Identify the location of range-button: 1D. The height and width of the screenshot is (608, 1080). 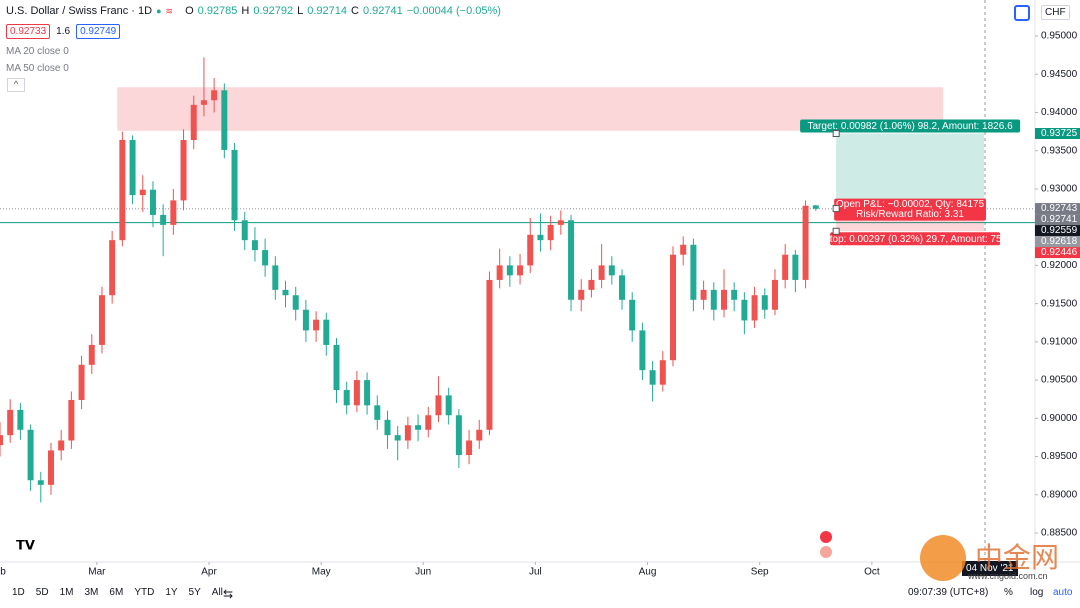
(18, 592).